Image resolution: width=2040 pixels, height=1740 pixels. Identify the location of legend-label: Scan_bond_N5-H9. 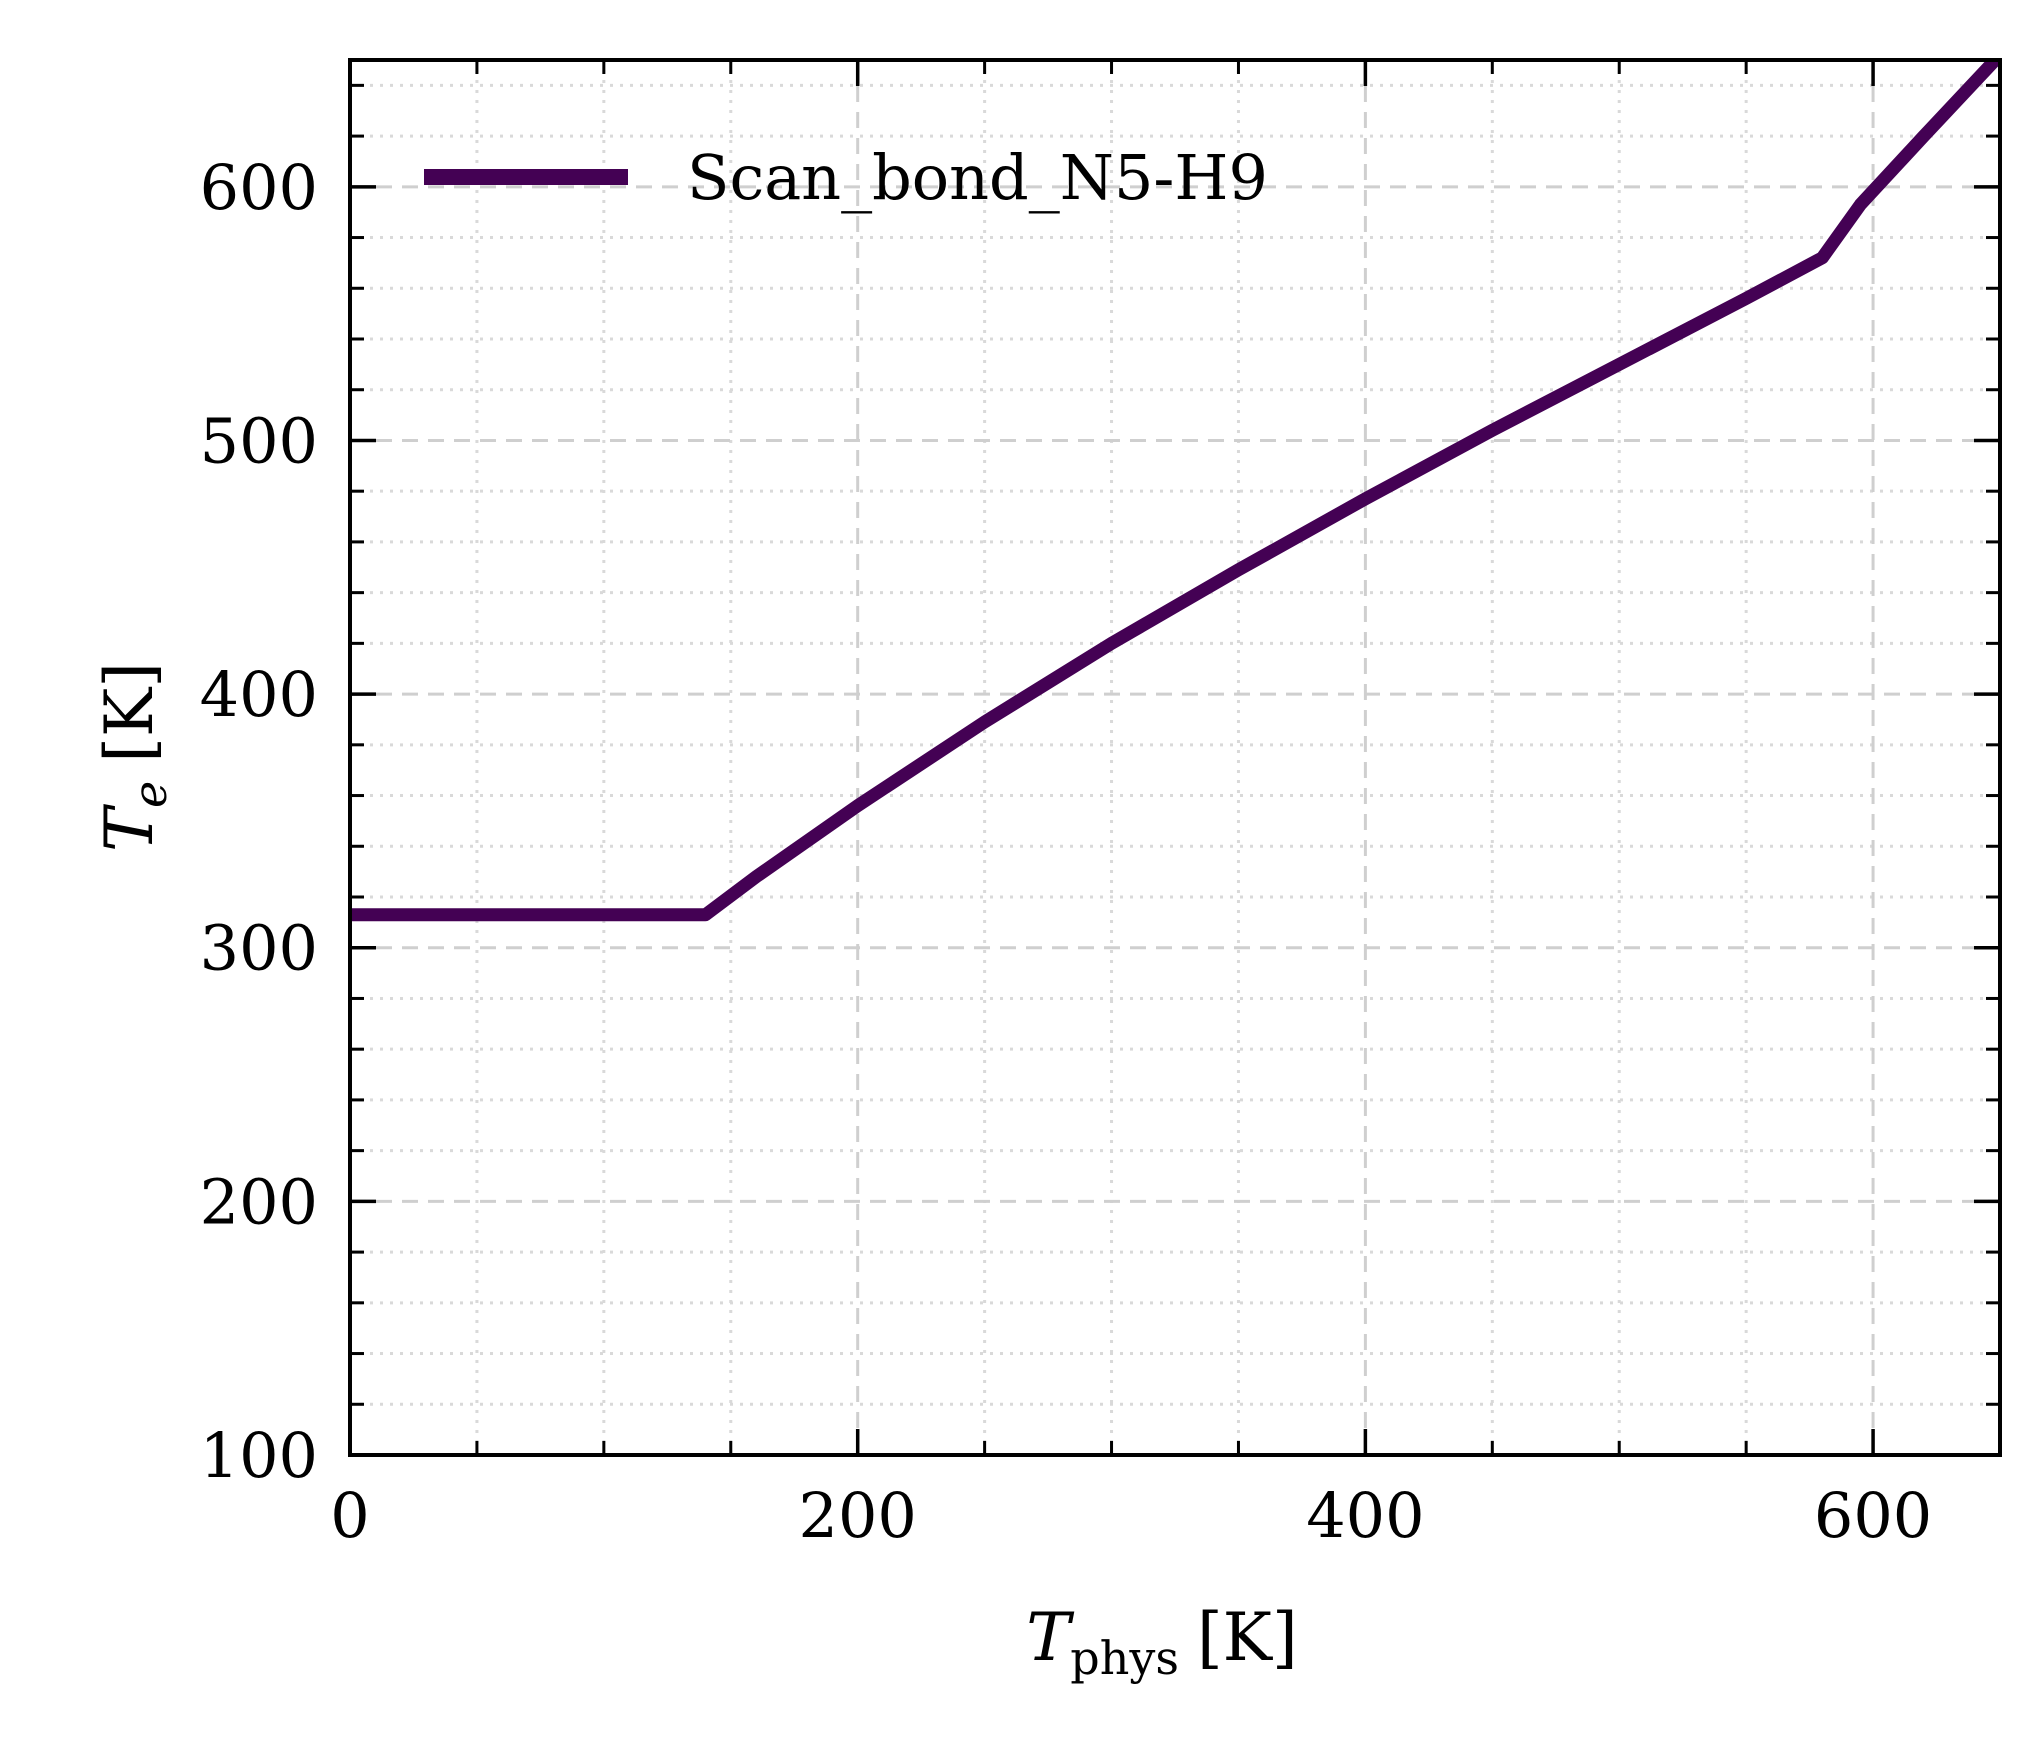
(977, 177).